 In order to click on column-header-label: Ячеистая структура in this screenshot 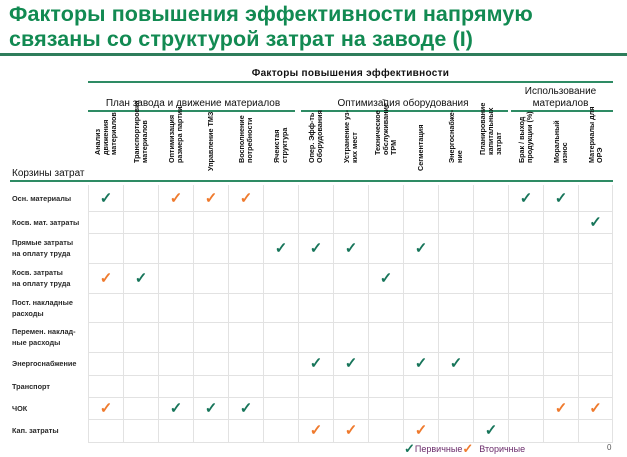, I will do `click(280, 145)`.